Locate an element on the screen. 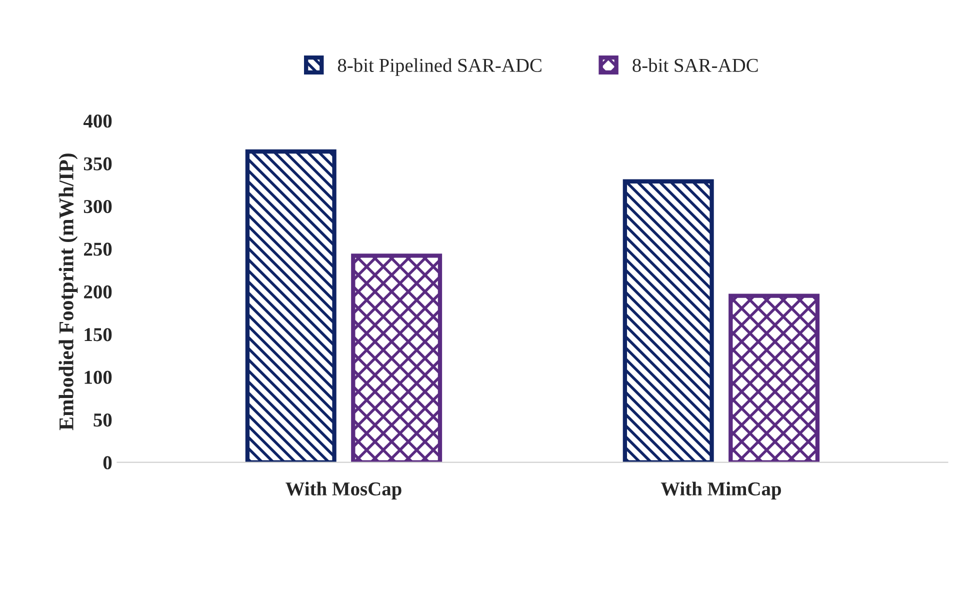 This screenshot has height=589, width=977. legend-label: 8-bit SAR-ADC is located at coordinates (695, 65).